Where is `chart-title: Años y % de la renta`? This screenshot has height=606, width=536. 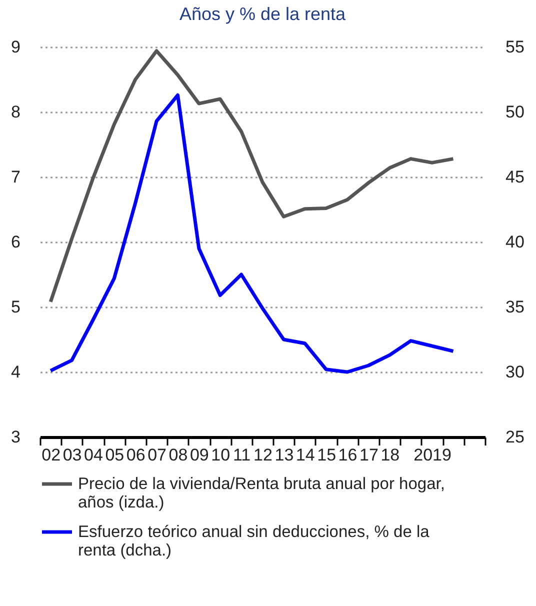 chart-title: Años y % de la renta is located at coordinates (263, 14).